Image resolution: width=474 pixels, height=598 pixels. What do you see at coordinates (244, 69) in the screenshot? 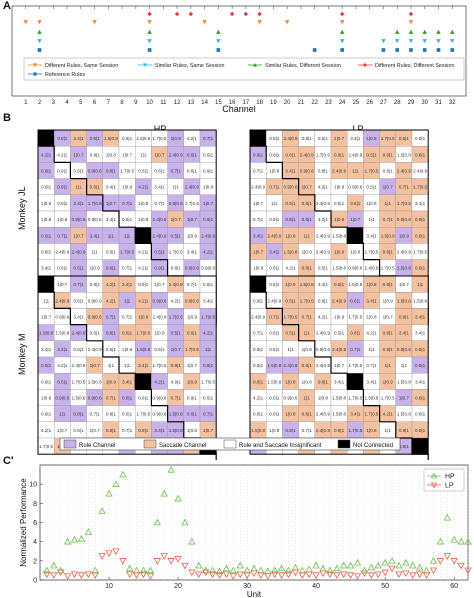
I see `panel-a-legend` at bounding box center [244, 69].